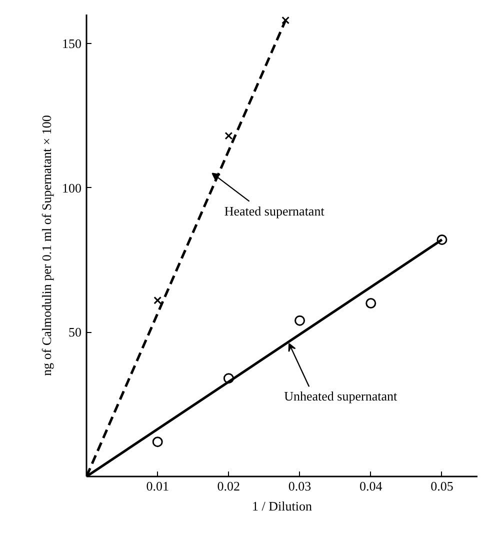 The height and width of the screenshot is (539, 481). What do you see at coordinates (341, 396) in the screenshot?
I see `annotation: Unheated supernatant` at bounding box center [341, 396].